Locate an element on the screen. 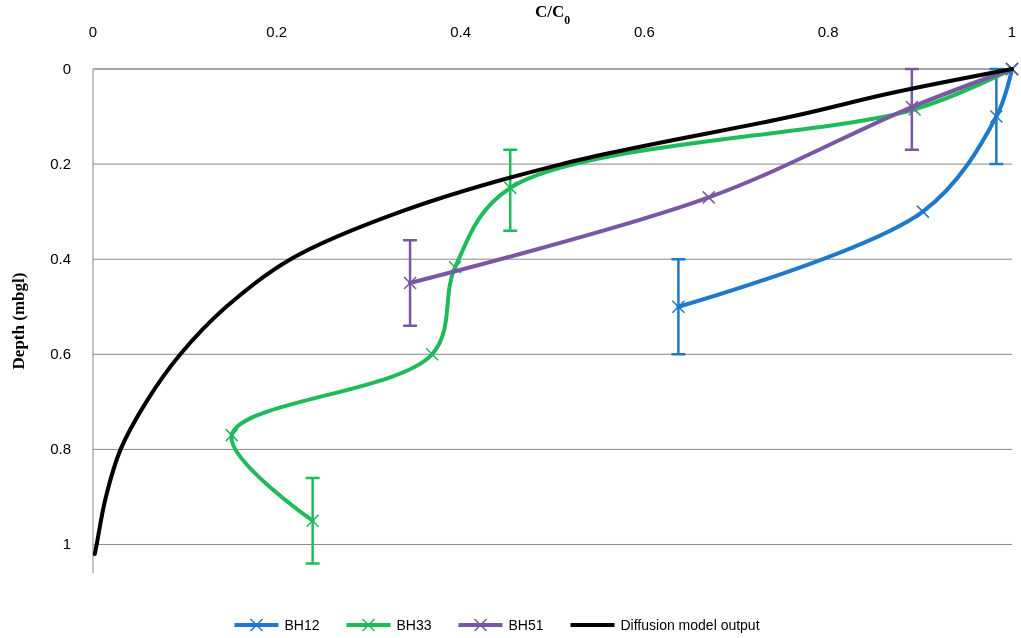 The image size is (1021, 638). x-tick-label: 0.8 is located at coordinates (828, 31).